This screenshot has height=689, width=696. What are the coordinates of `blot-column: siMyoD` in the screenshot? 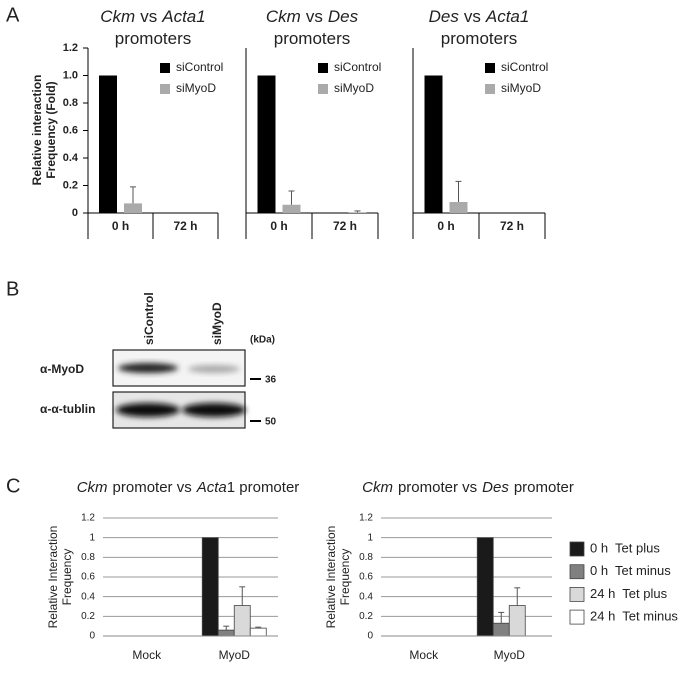 It's located at (217, 323).